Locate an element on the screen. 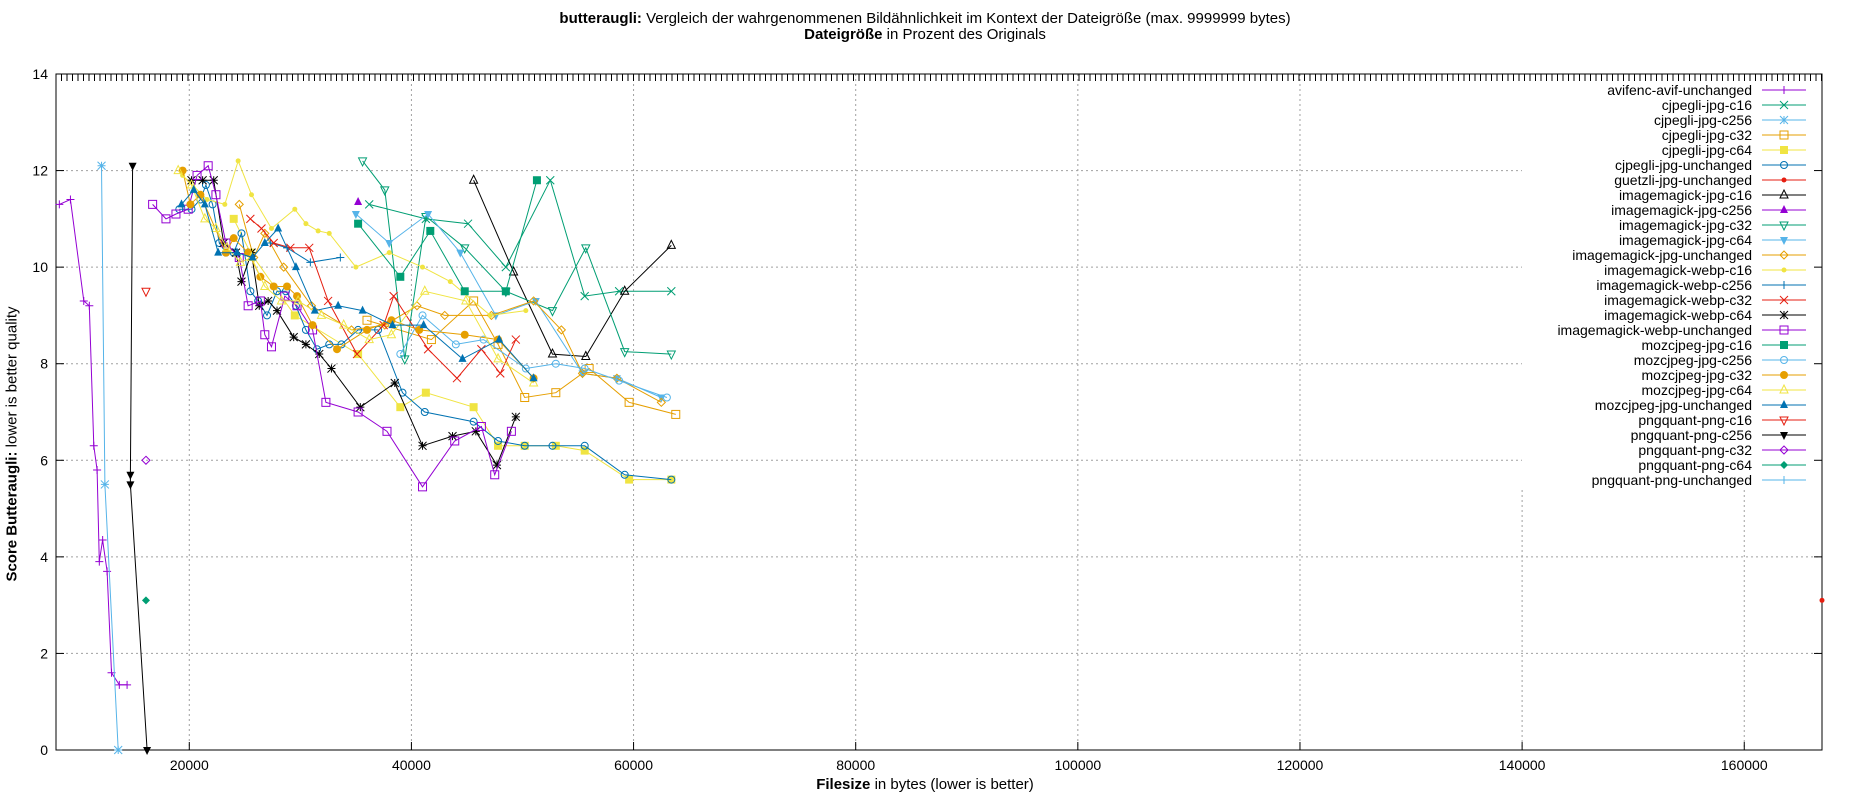 This screenshot has width=1850, height=800. legend-label: mozcjpeg-jpg-c256 is located at coordinates (1693, 360).